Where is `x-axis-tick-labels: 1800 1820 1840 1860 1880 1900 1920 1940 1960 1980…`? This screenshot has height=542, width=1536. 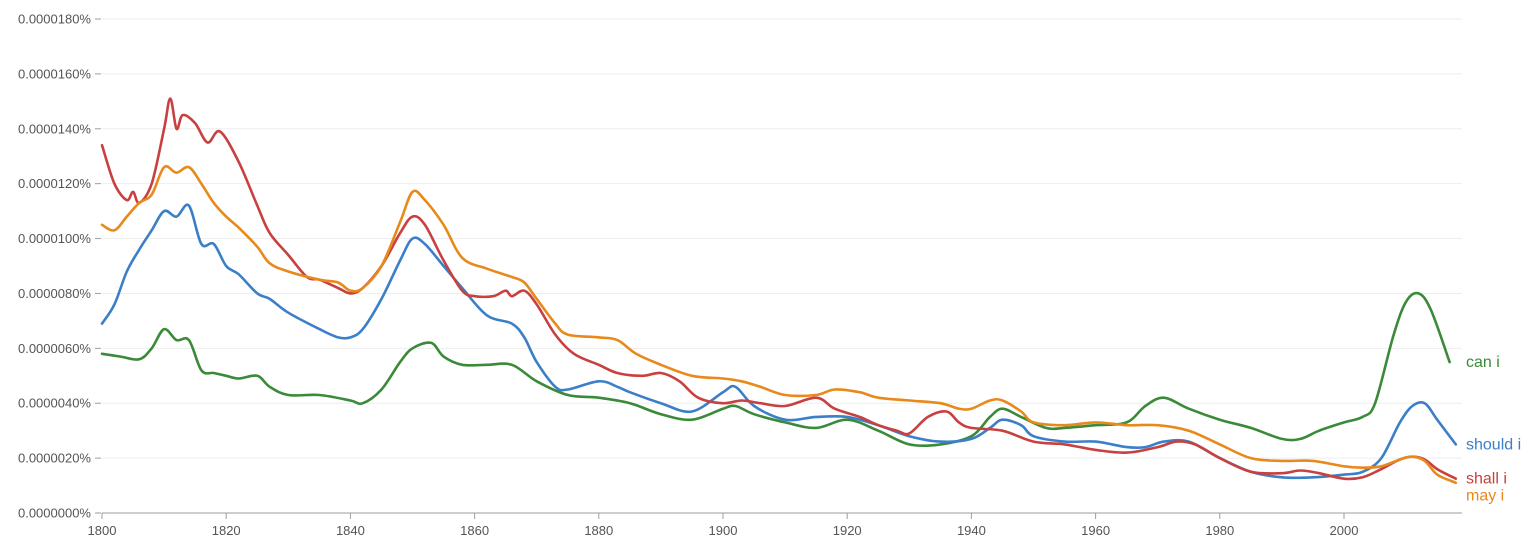
x-axis-tick-labels: 1800 1820 1840 1860 1880 1900 1920 1940 1960 1980… is located at coordinates (723, 525).